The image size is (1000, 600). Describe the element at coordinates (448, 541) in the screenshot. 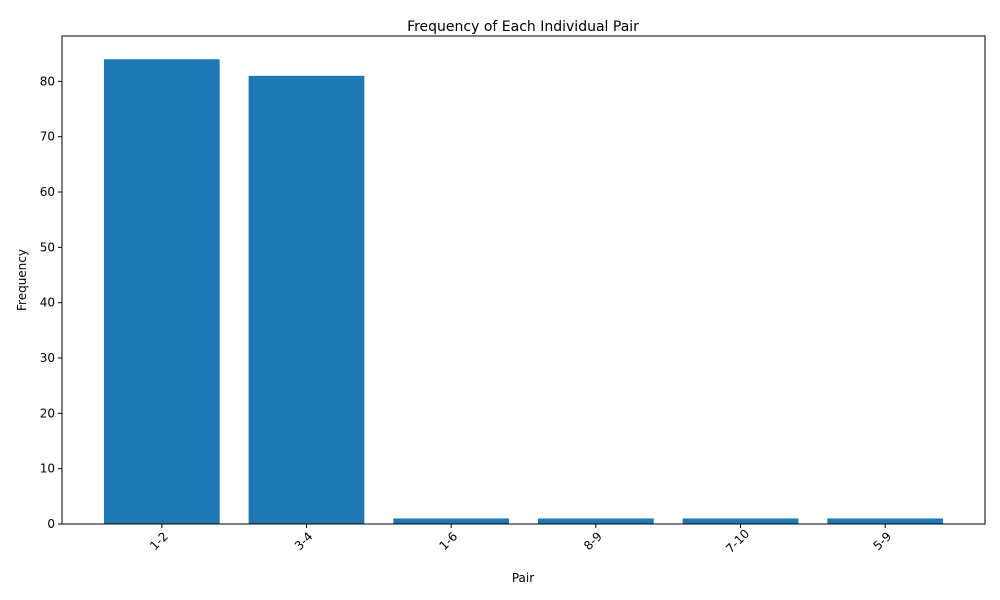

I see `x-tick-label: 1-6` at that location.